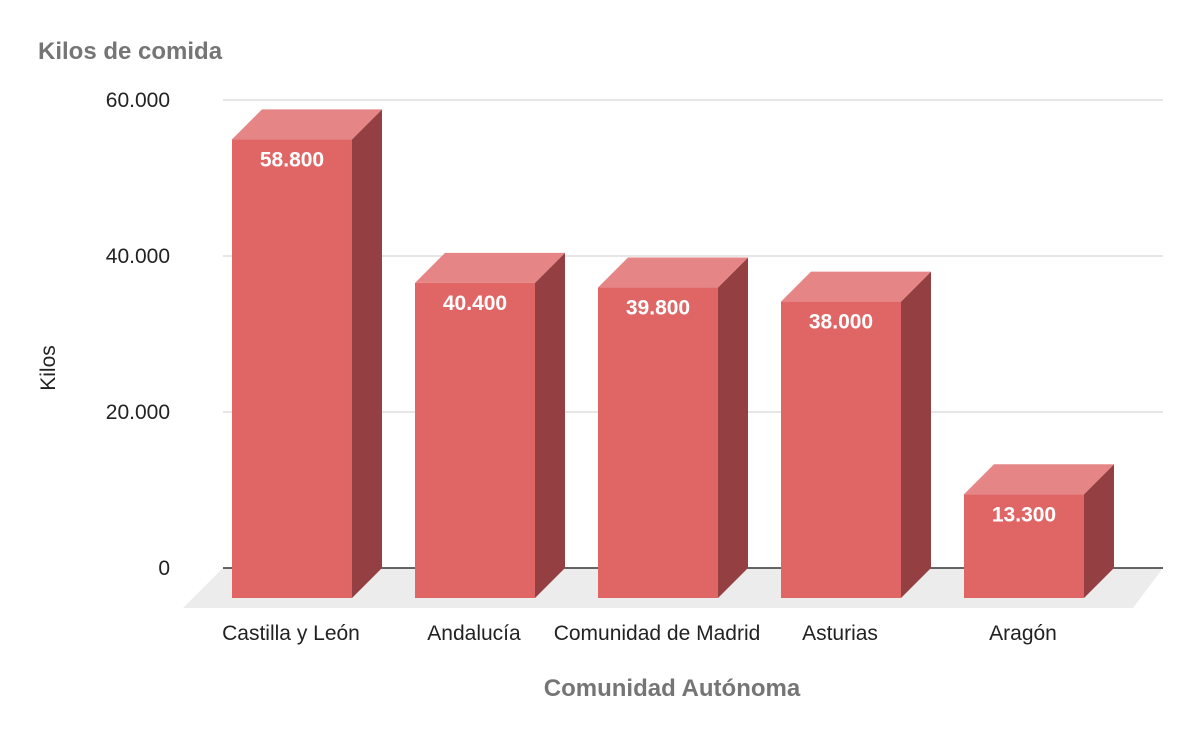 Image resolution: width=1200 pixels, height=742 pixels. Describe the element at coordinates (657, 633) in the screenshot. I see `x-category-label: Comunidad de Madrid` at that location.